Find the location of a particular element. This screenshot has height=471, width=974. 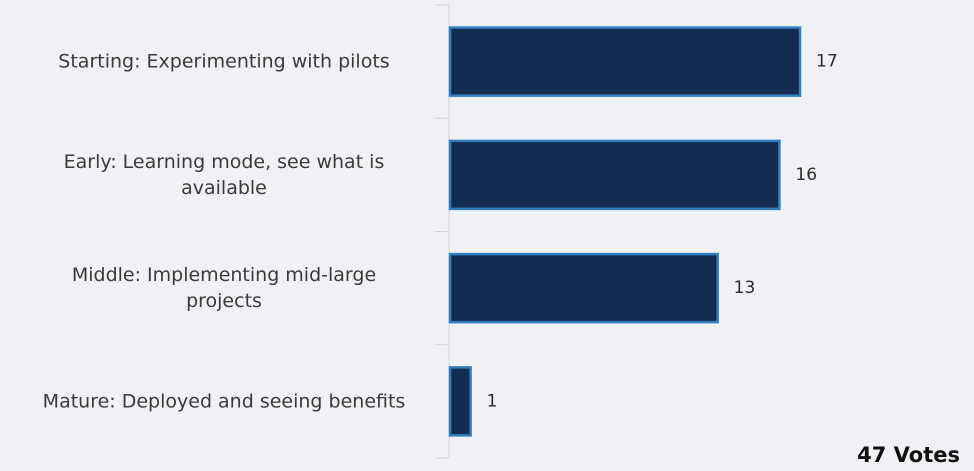

votes-count: 47 Votes is located at coordinates (908, 455).